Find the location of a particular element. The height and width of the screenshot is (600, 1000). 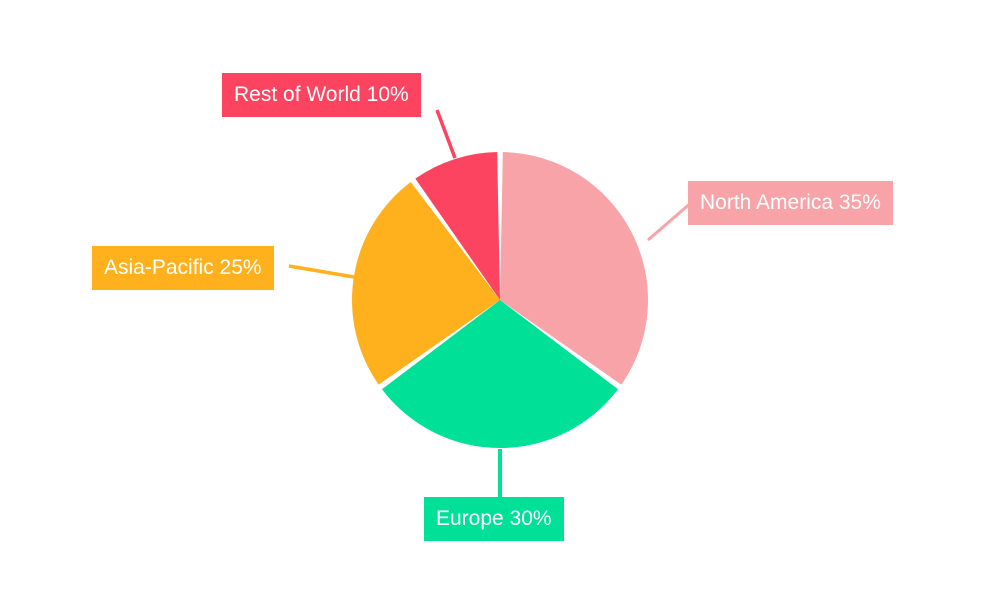

pie-slice-asia-pacific is located at coordinates (426, 283).